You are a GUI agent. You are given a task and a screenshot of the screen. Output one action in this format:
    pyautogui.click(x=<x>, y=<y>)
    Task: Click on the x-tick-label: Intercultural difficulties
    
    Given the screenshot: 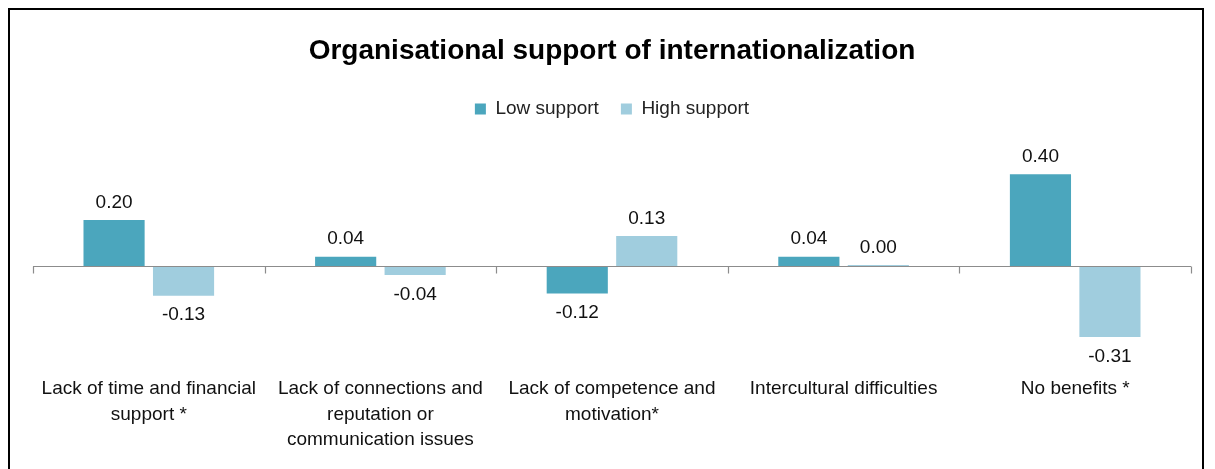 What is the action you would take?
    pyautogui.click(x=843, y=388)
    